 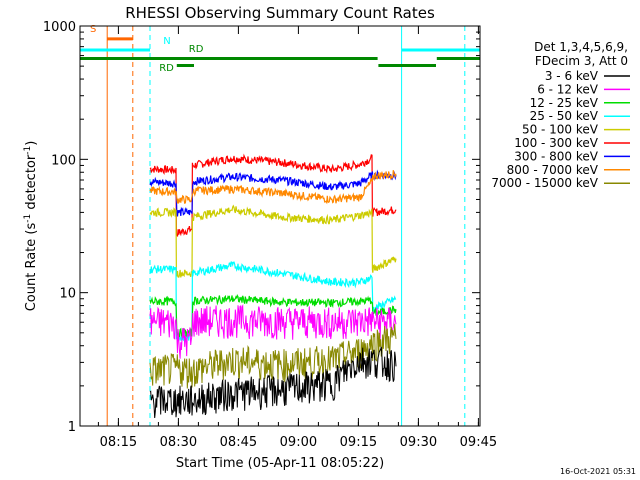 I want to click on y-tick-label-3: 1000, so click(x=59, y=27).